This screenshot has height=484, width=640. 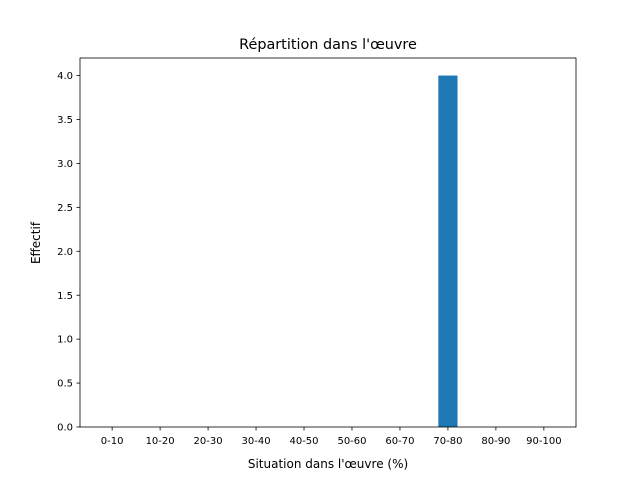 I want to click on y-tick-label: 3.0, so click(x=65, y=164).